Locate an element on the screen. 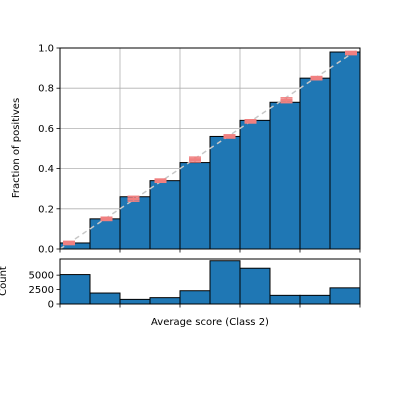 The image size is (400, 400). histogram-x-ticks is located at coordinates (210, 306).